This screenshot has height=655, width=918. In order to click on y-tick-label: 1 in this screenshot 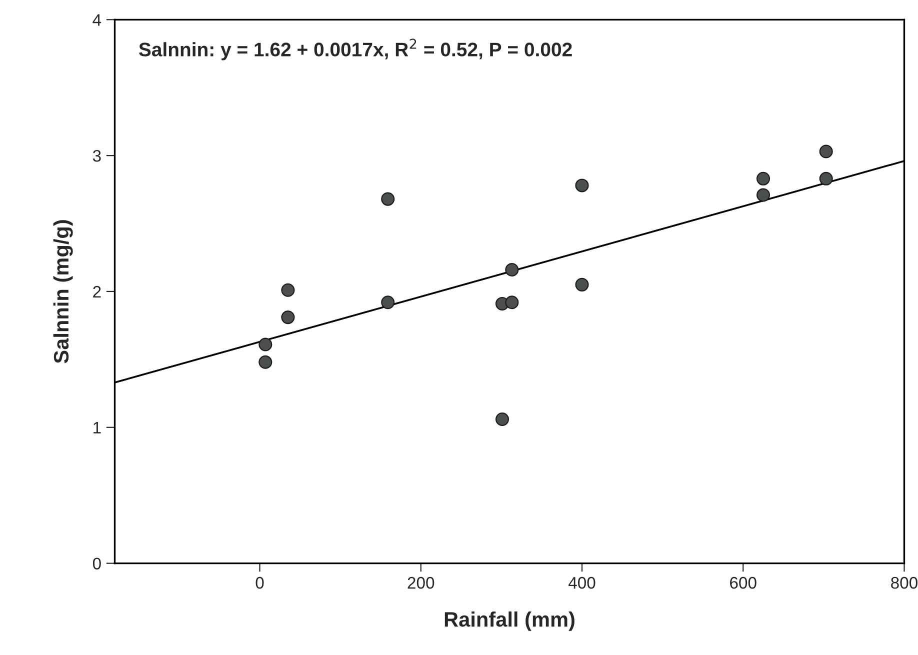, I will do `click(97, 428)`.